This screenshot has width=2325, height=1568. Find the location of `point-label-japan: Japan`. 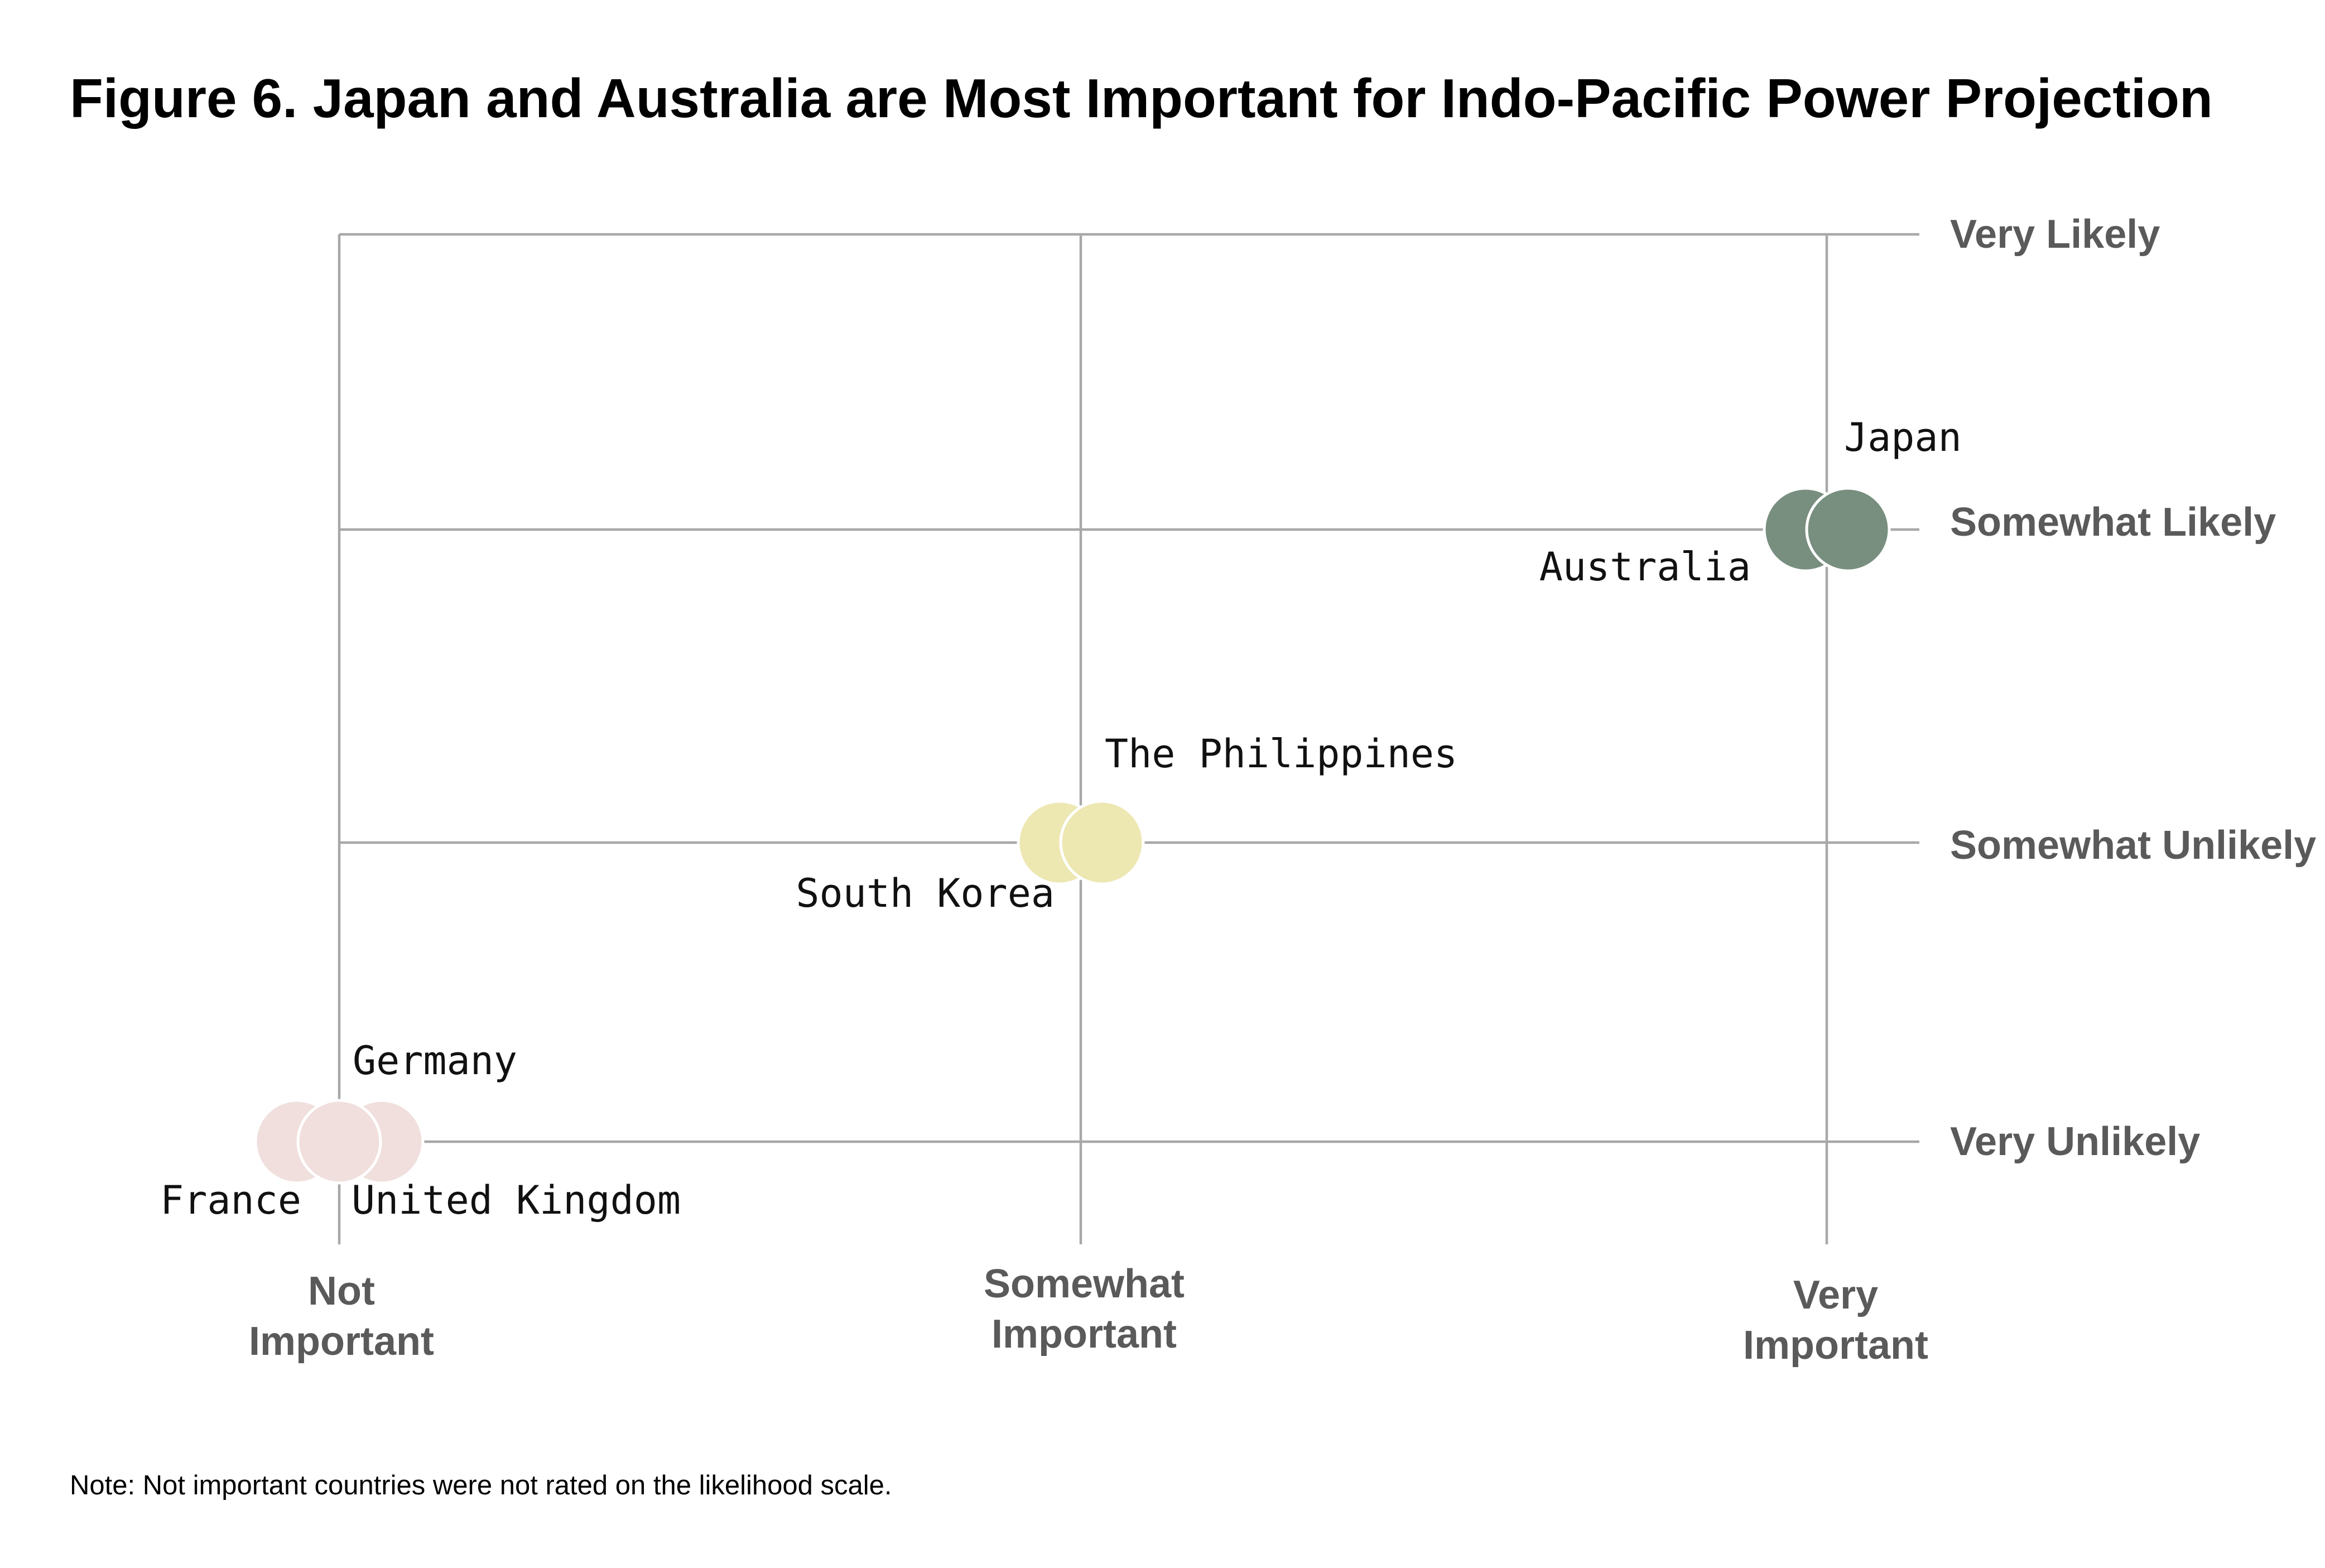

point-label-japan: Japan is located at coordinates (1903, 437).